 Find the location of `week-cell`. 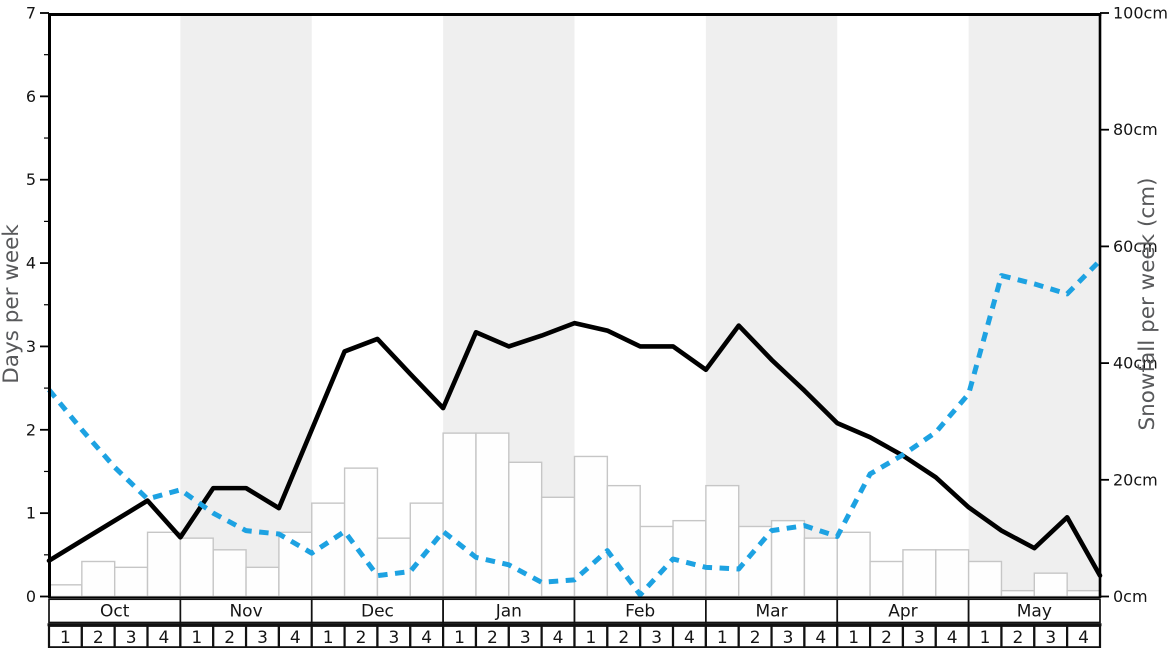

week-cell is located at coordinates (1084, 636).